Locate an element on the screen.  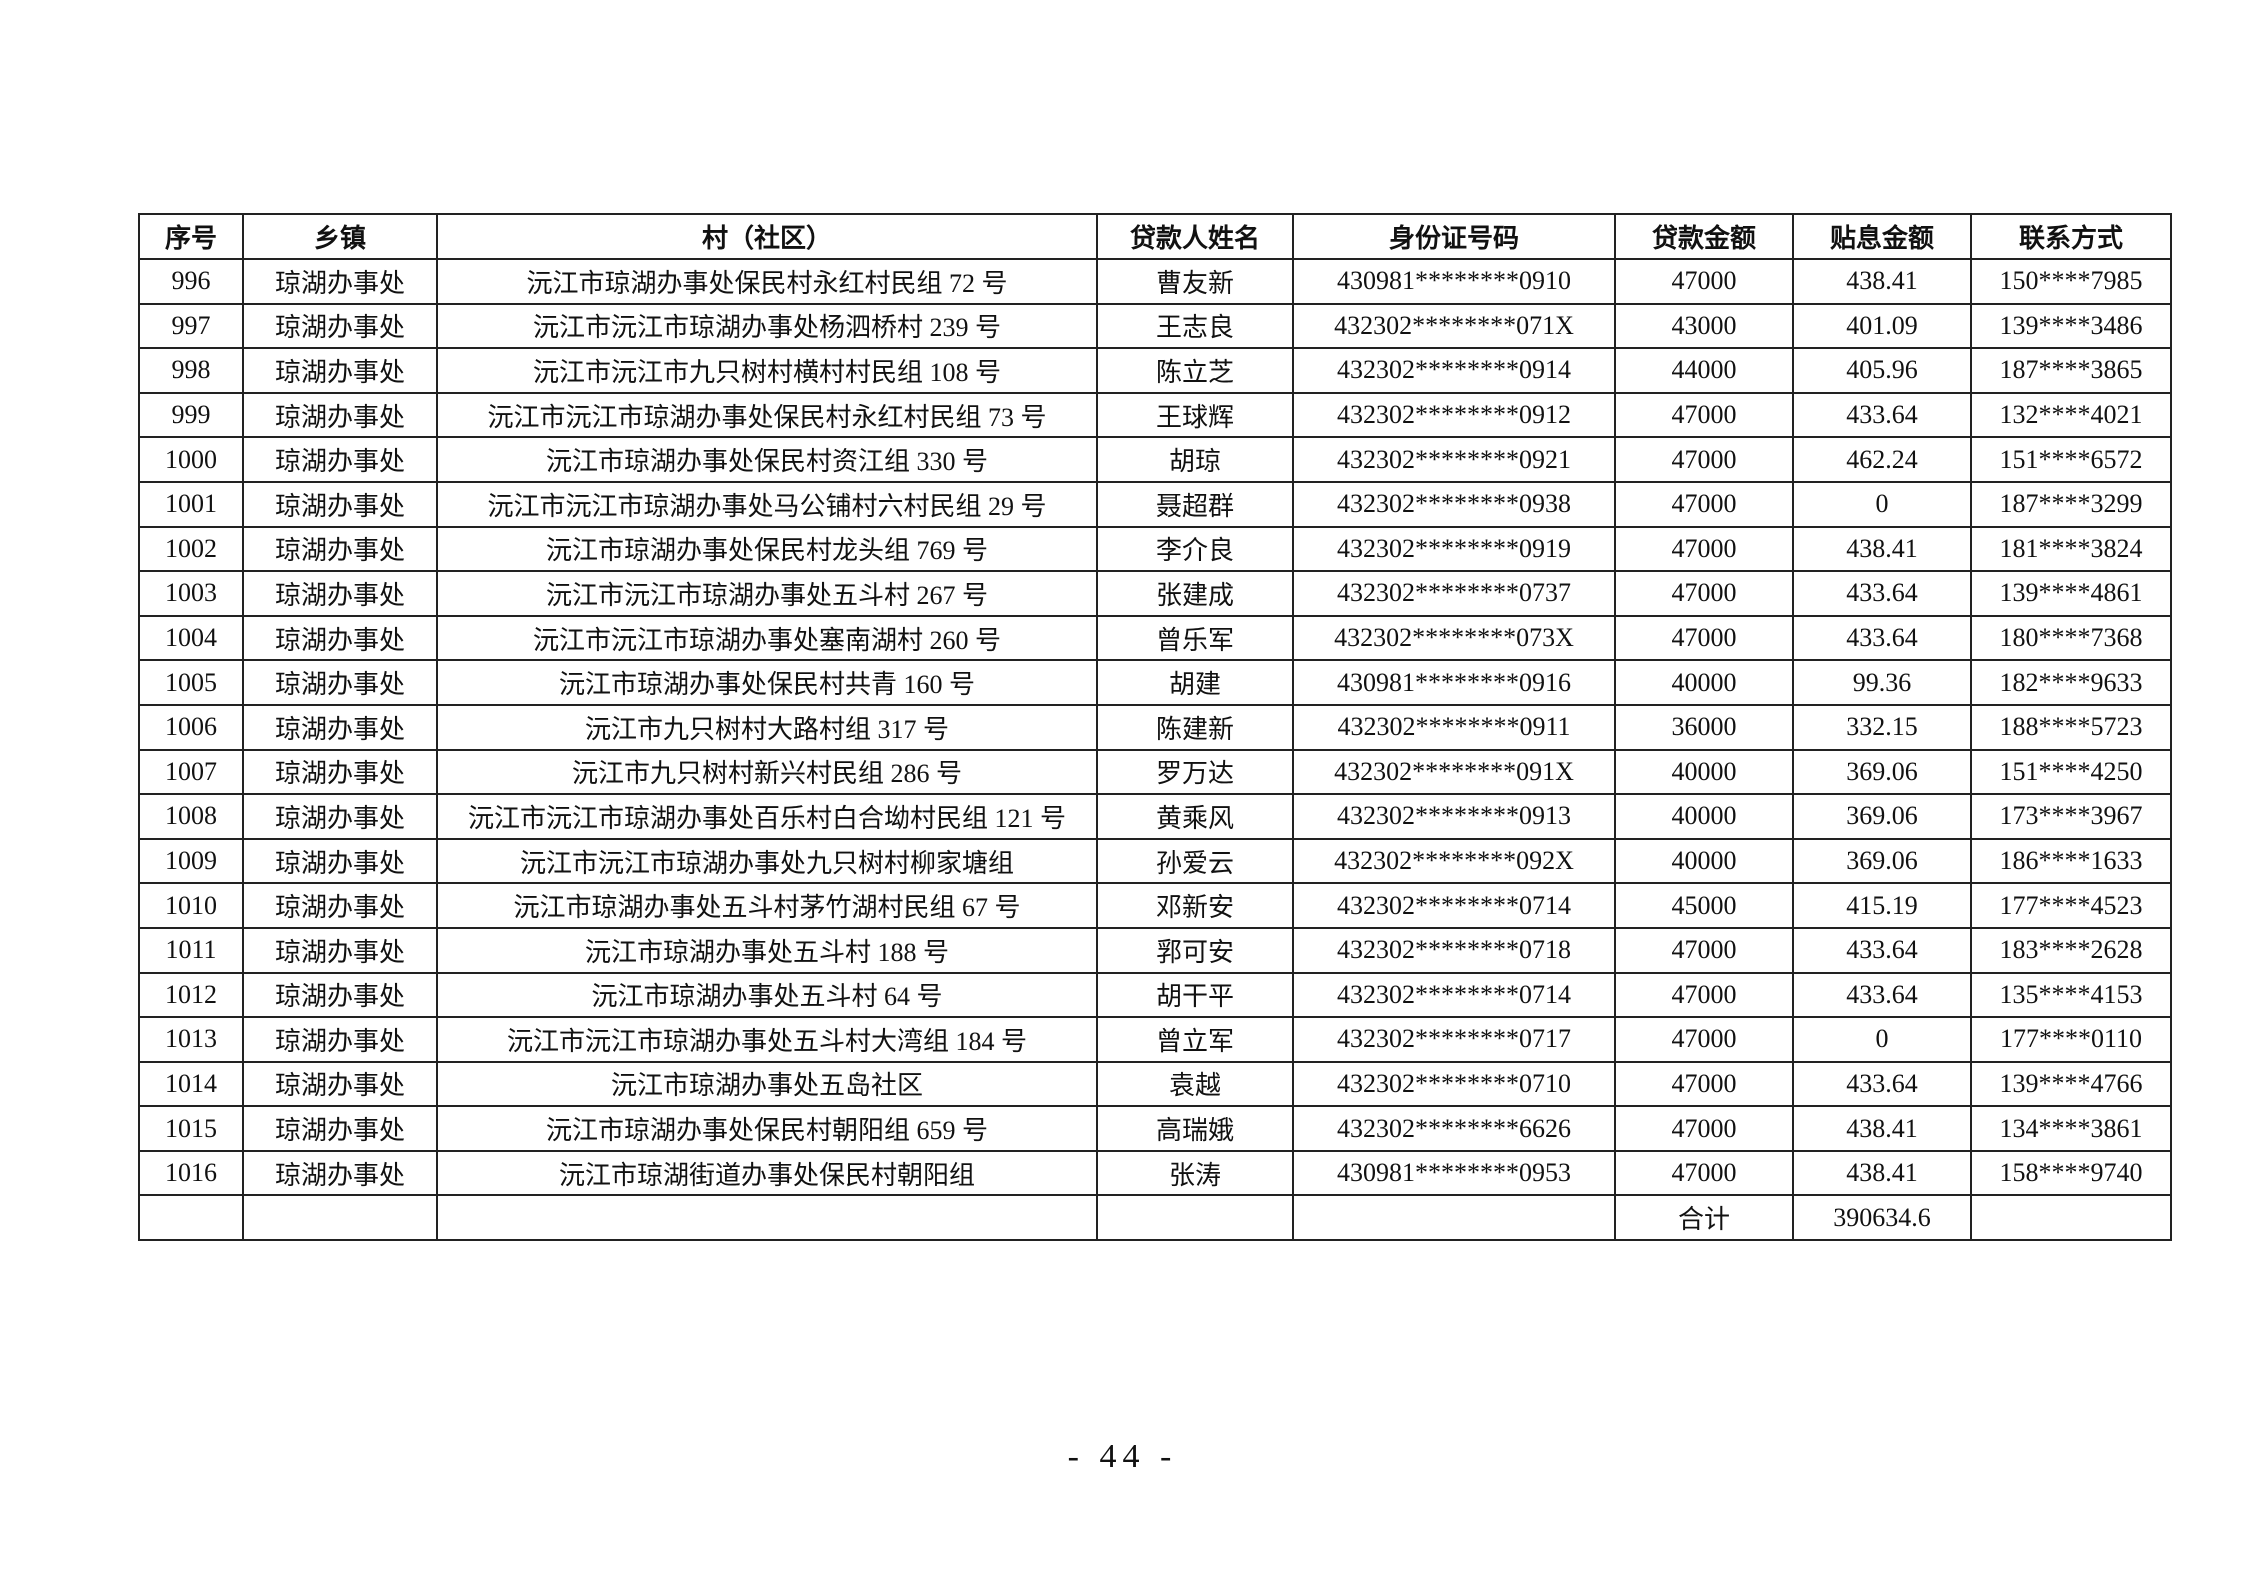
cell-id-number: 432302********0919 is located at coordinates (1454, 549).